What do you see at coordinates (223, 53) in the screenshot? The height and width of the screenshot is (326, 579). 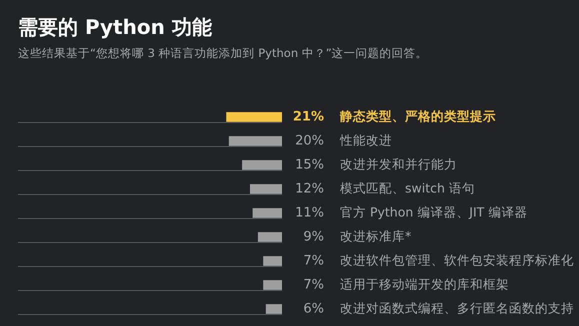 I see `chart-subtitle: 这些结果基于“您想将哪 3 种语言功能添加到 Python 中？”这一问题的回答。` at bounding box center [223, 53].